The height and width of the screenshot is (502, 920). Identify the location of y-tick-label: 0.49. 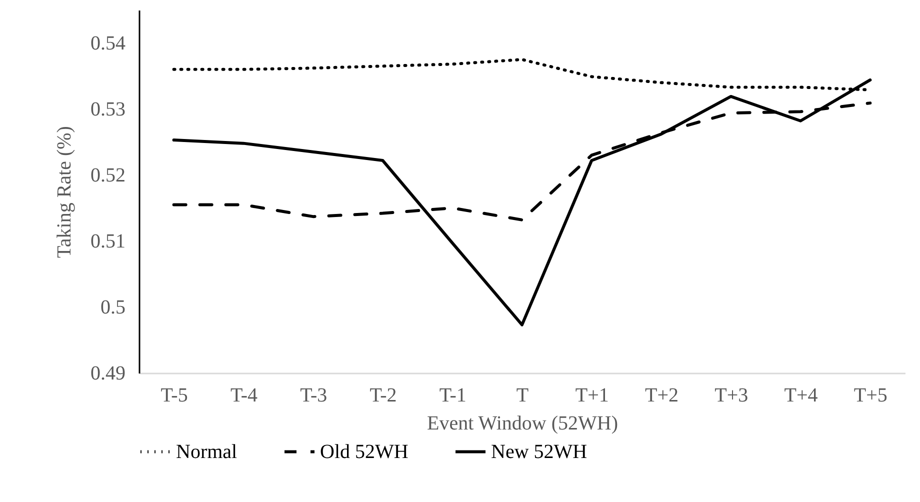
(108, 373).